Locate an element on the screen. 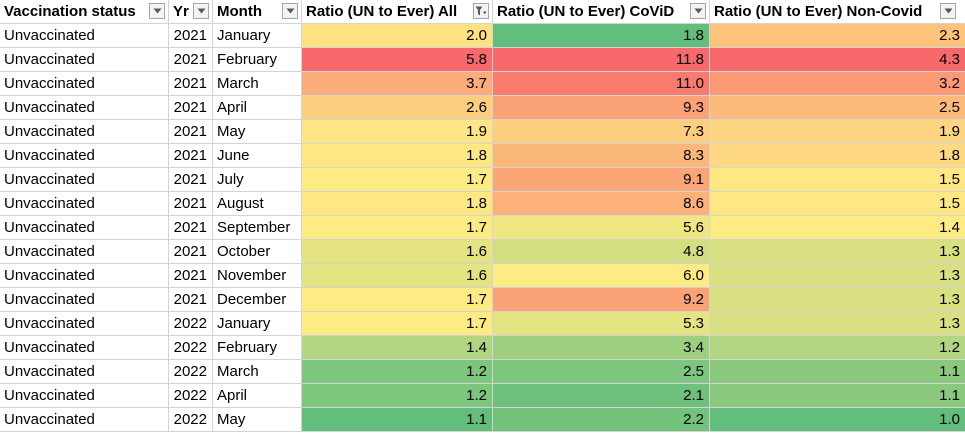  cell-ratio-covid: 7.3 is located at coordinates (601, 132).